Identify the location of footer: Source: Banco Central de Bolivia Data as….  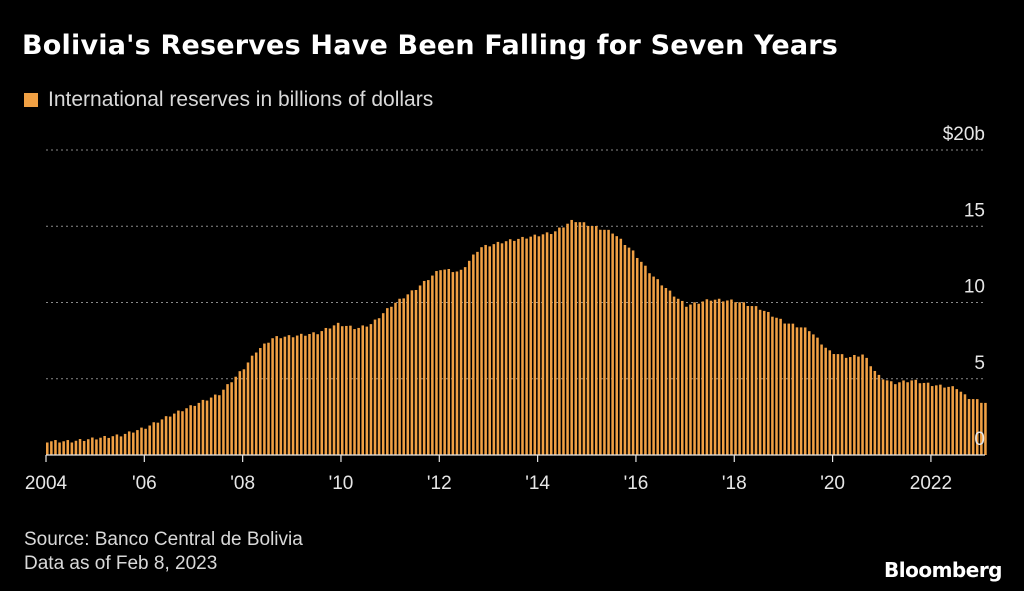
(163, 552).